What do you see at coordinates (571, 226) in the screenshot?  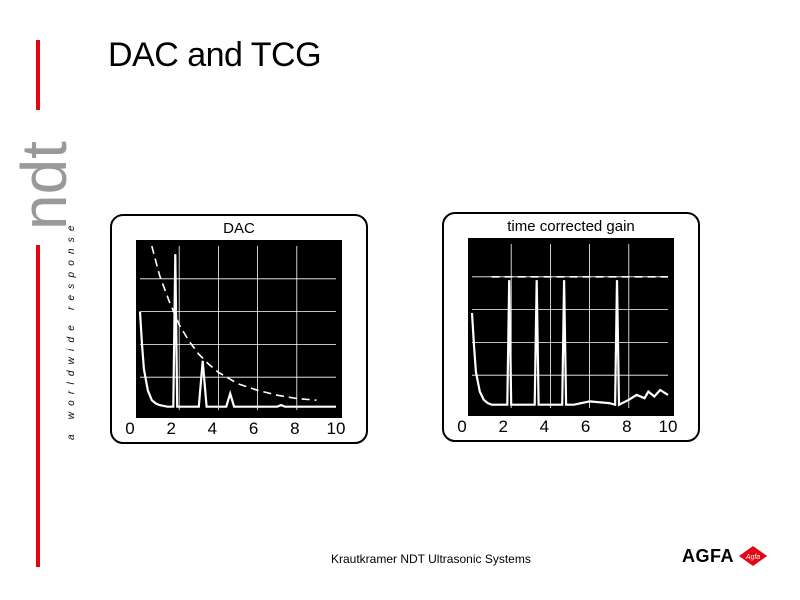 I see `tcg-chart-title: time corrected gain` at bounding box center [571, 226].